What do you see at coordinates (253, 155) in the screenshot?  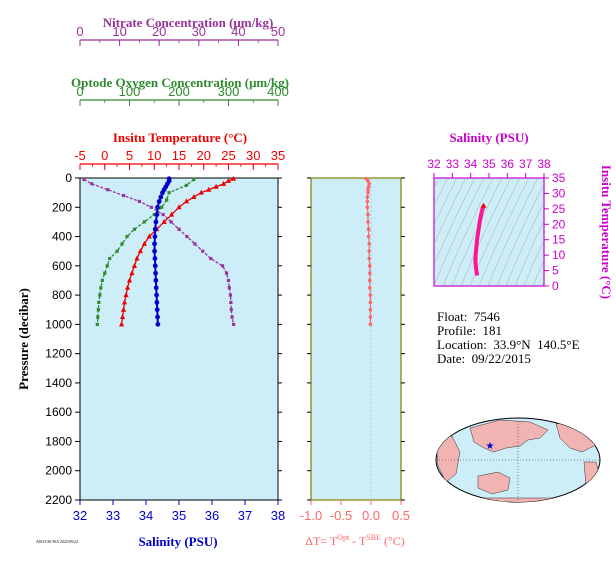 I see `temperature-tick-label: 30` at bounding box center [253, 155].